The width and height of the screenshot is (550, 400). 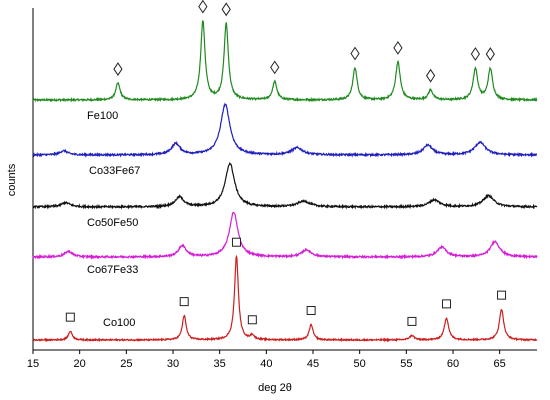 I want to click on x-tick-label-15: 15, so click(x=33, y=364).